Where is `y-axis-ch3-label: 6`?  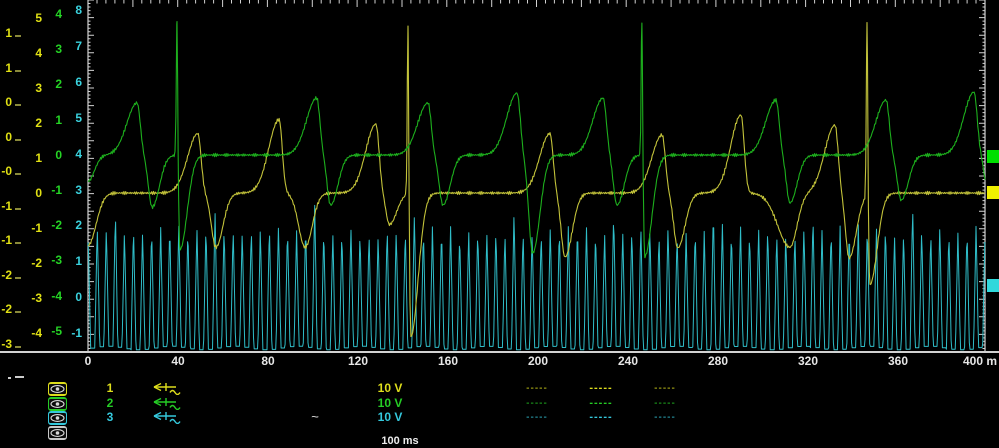
y-axis-ch3-label: 6 is located at coordinates (78, 81).